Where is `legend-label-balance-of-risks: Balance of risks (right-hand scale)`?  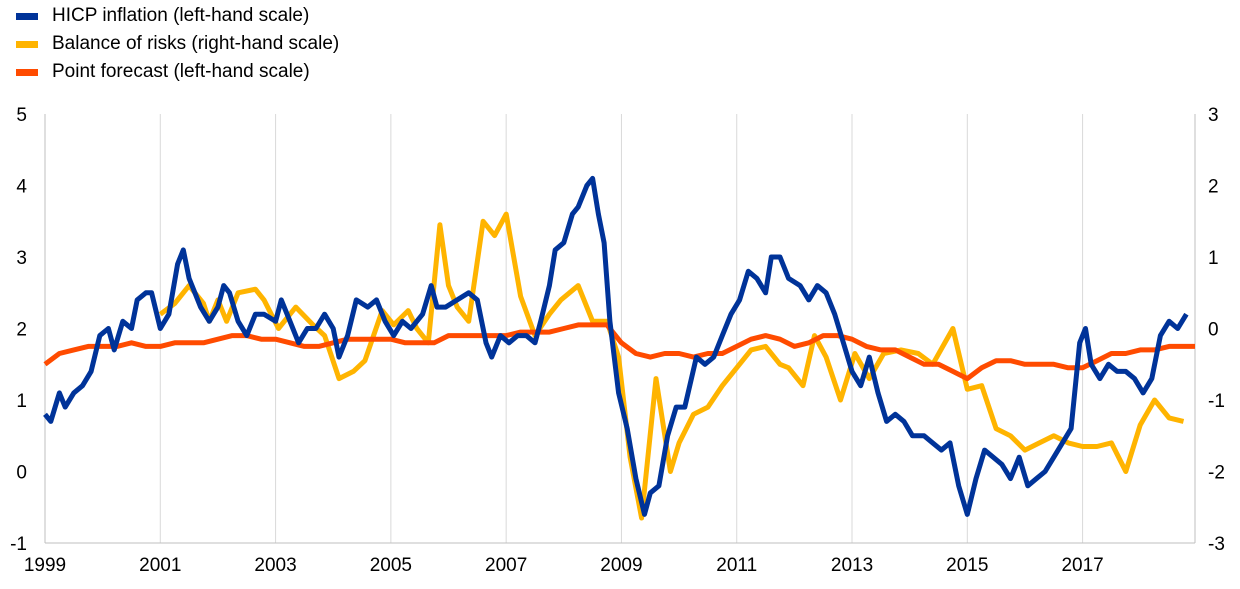
legend-label-balance-of-risks: Balance of risks (right-hand scale) is located at coordinates (196, 43).